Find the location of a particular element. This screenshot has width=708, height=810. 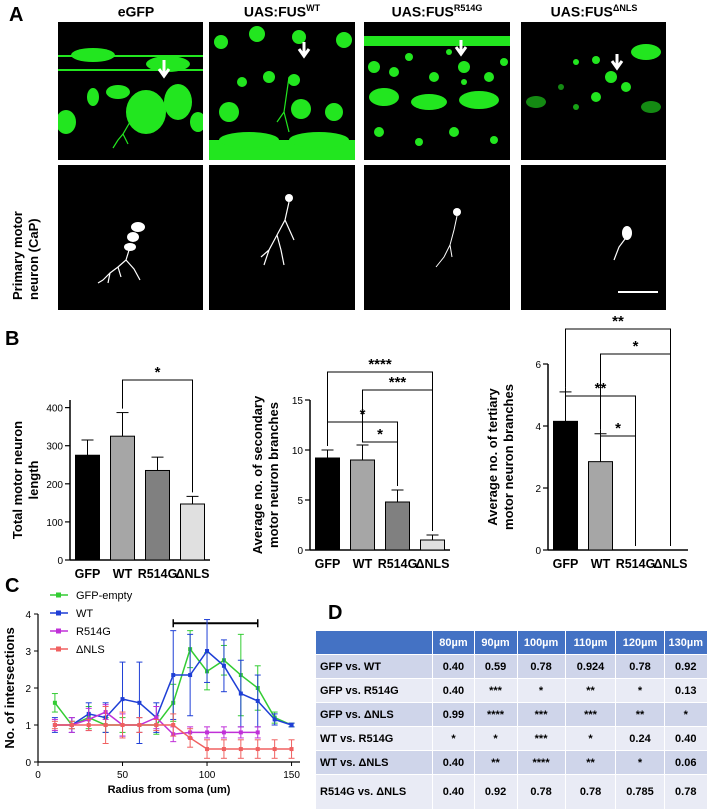

x-axis-label: Radius from soma (um) is located at coordinates (169, 790).